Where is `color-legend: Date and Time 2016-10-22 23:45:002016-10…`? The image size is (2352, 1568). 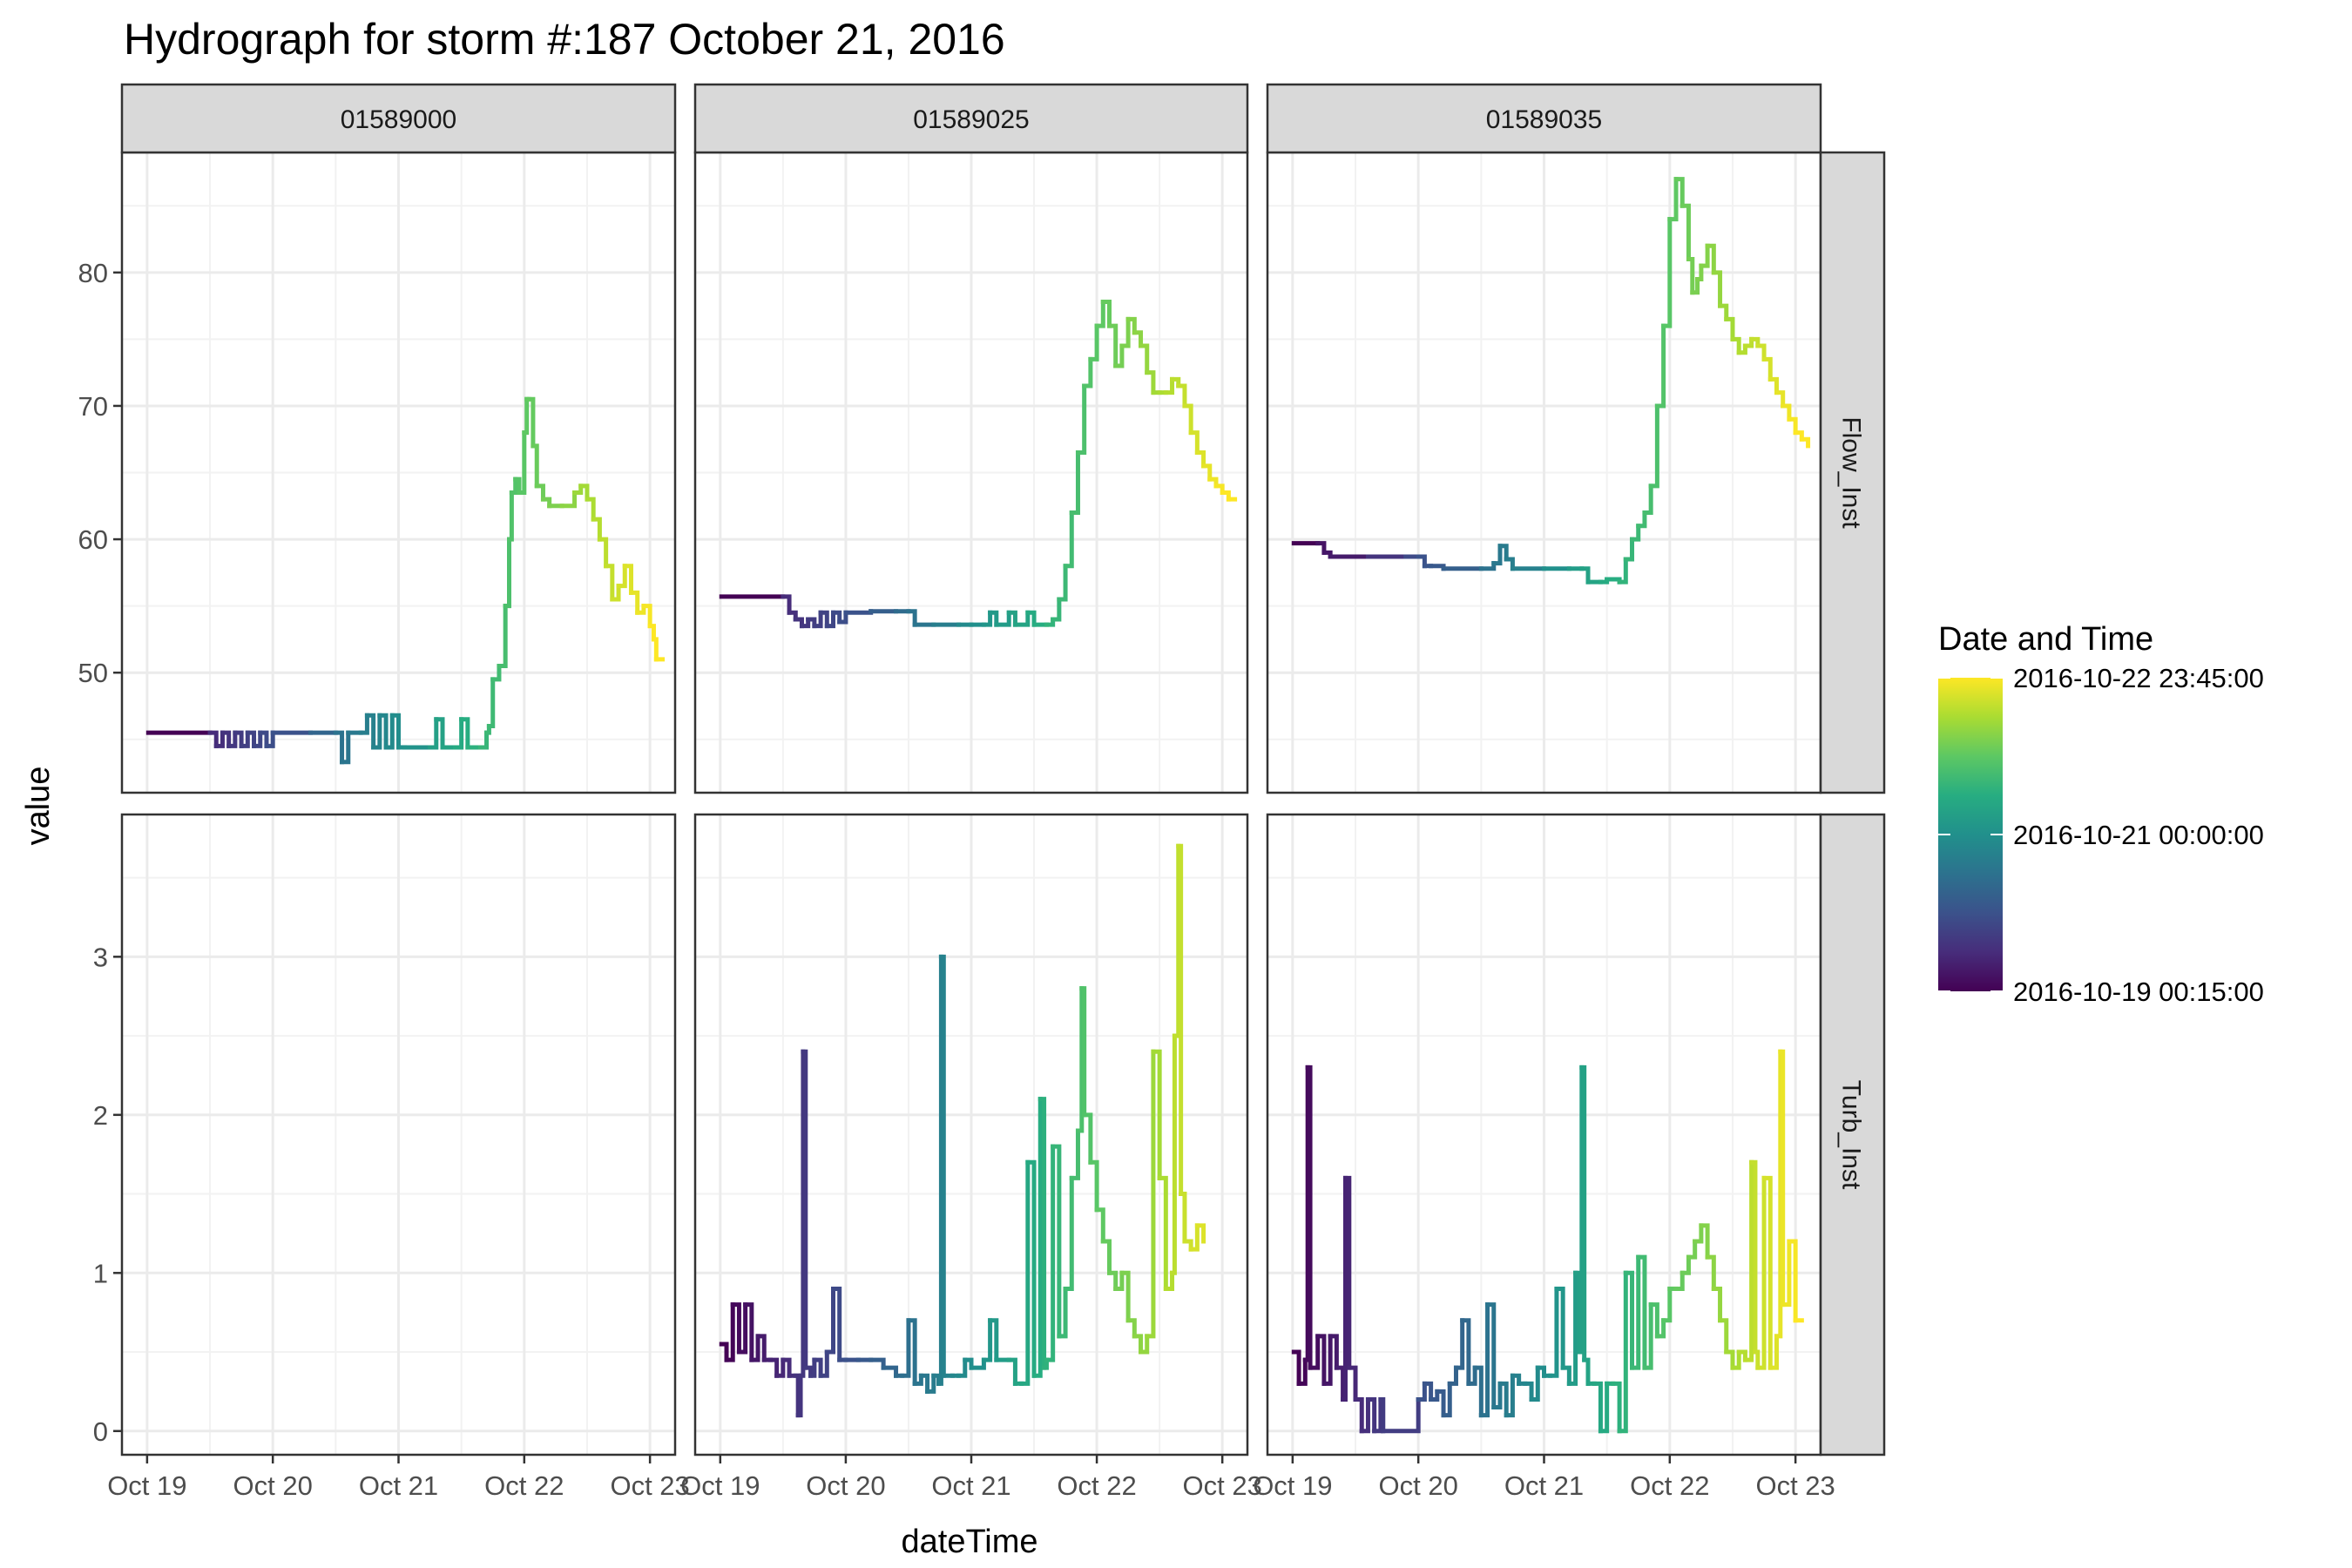
color-legend: Date and Time 2016-10-22 23:45:002016-10… is located at coordinates (2101, 814).